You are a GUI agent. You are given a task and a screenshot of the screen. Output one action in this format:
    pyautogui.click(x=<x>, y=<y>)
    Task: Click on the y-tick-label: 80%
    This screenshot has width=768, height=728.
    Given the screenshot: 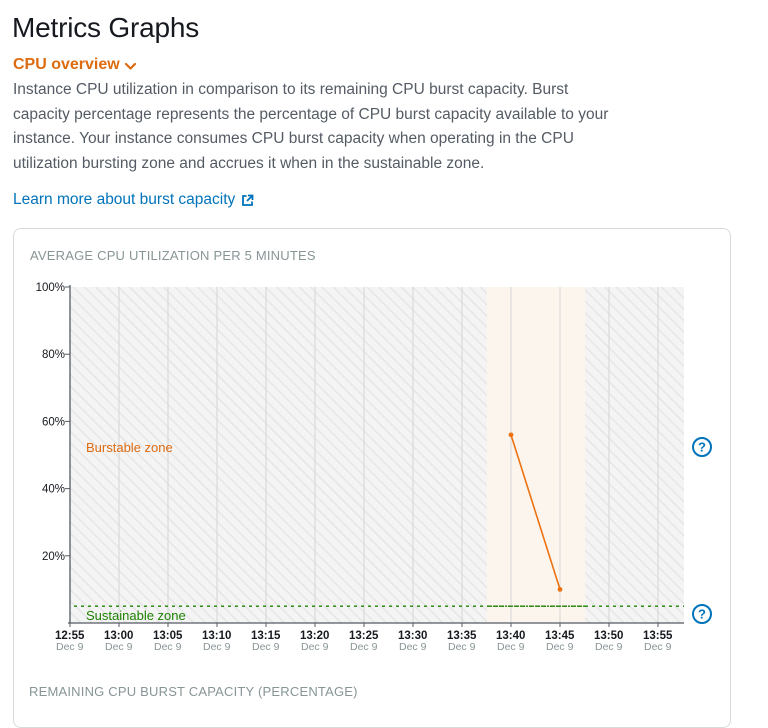 What is the action you would take?
    pyautogui.click(x=53, y=355)
    